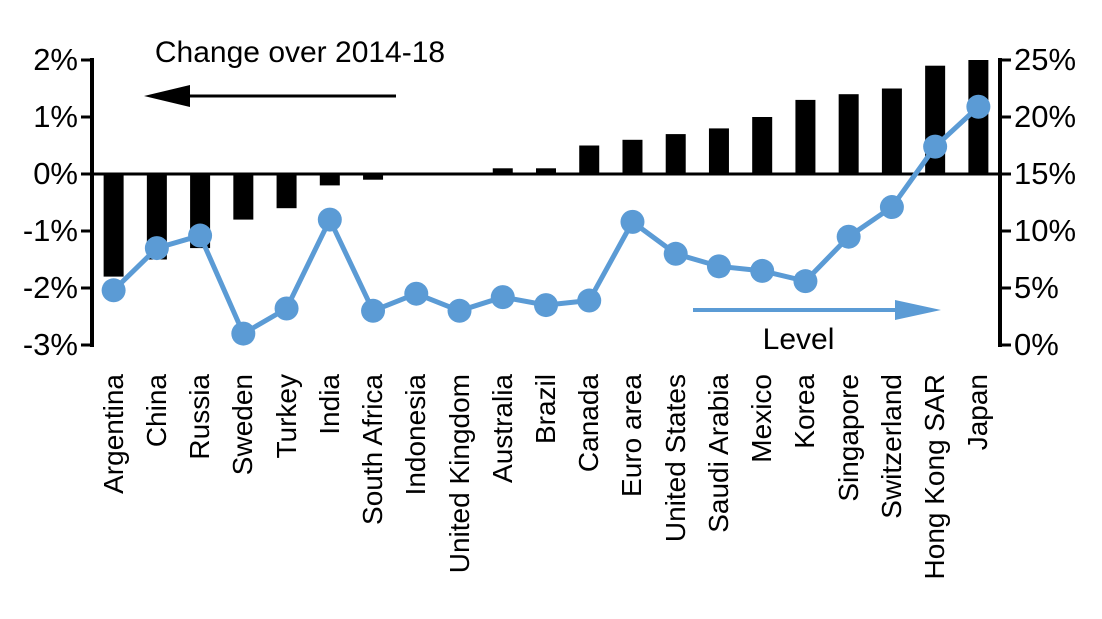 The image size is (1102, 619). I want to click on bar-saudi-arabia, so click(718, 151).